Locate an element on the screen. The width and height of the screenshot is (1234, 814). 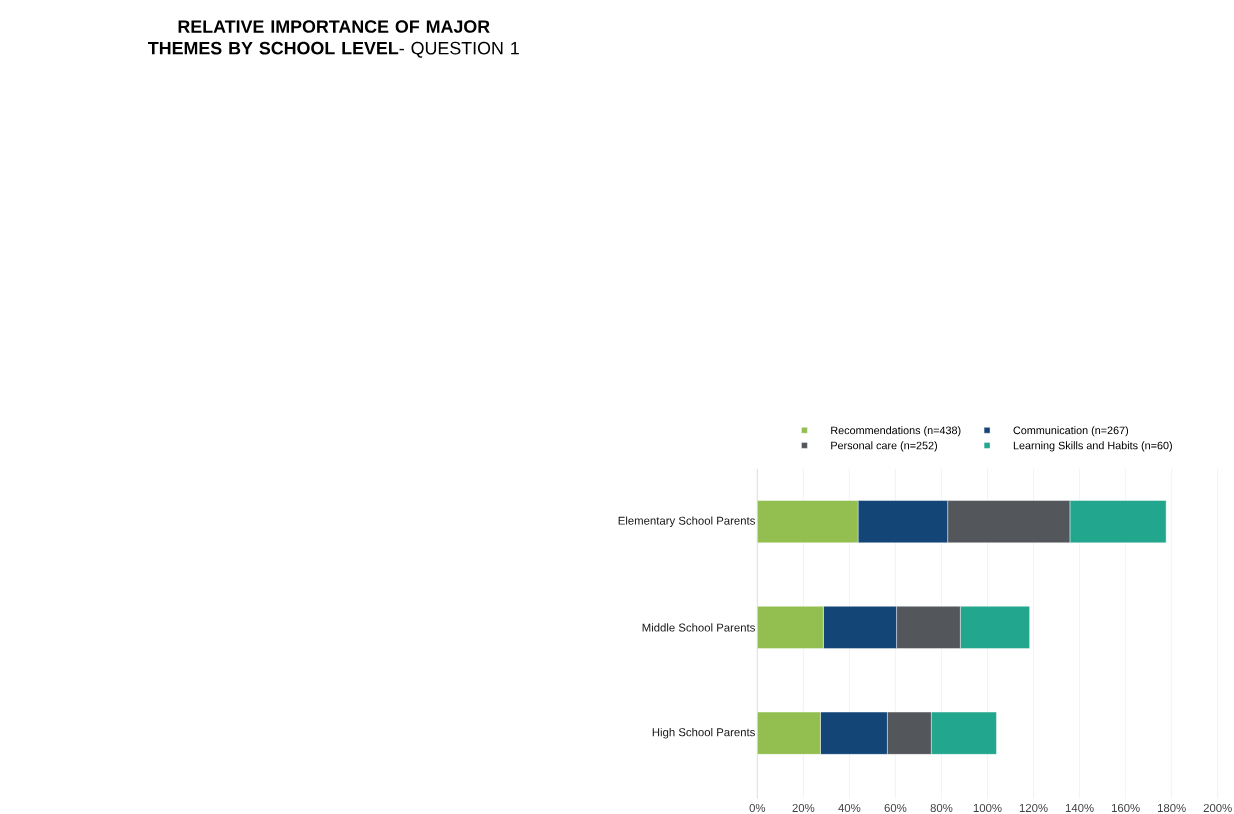
x-tick-label: 80% is located at coordinates (941, 808).